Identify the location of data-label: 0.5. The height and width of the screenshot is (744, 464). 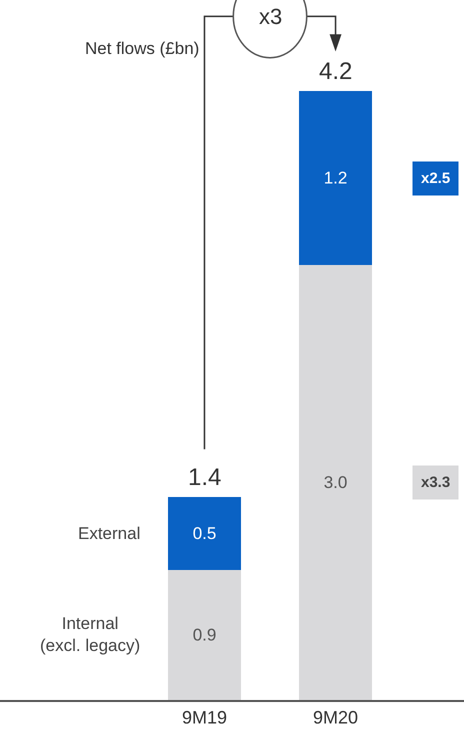
(204, 533).